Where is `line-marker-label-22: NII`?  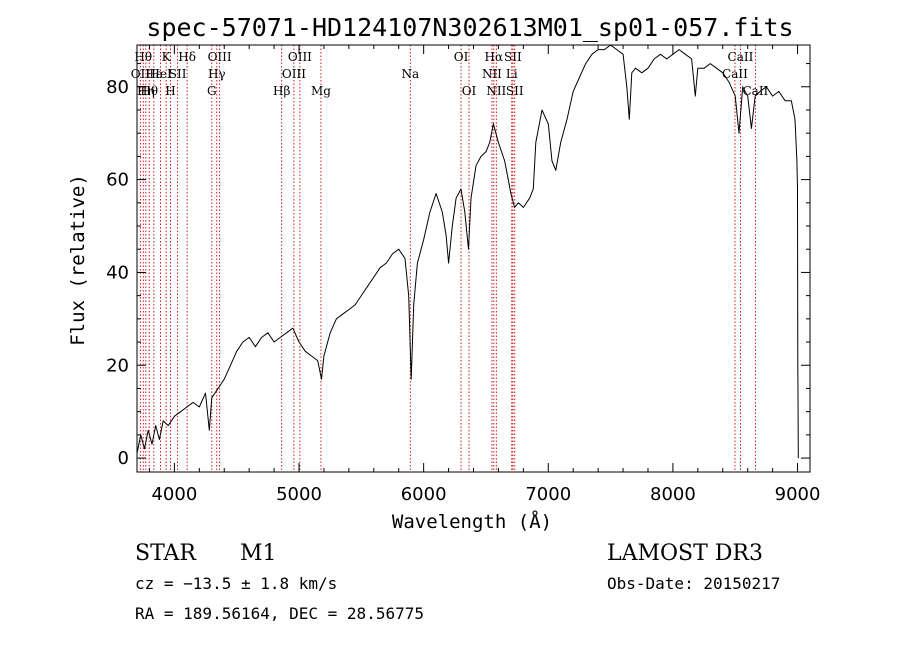
line-marker-label-22: NII is located at coordinates (496, 91).